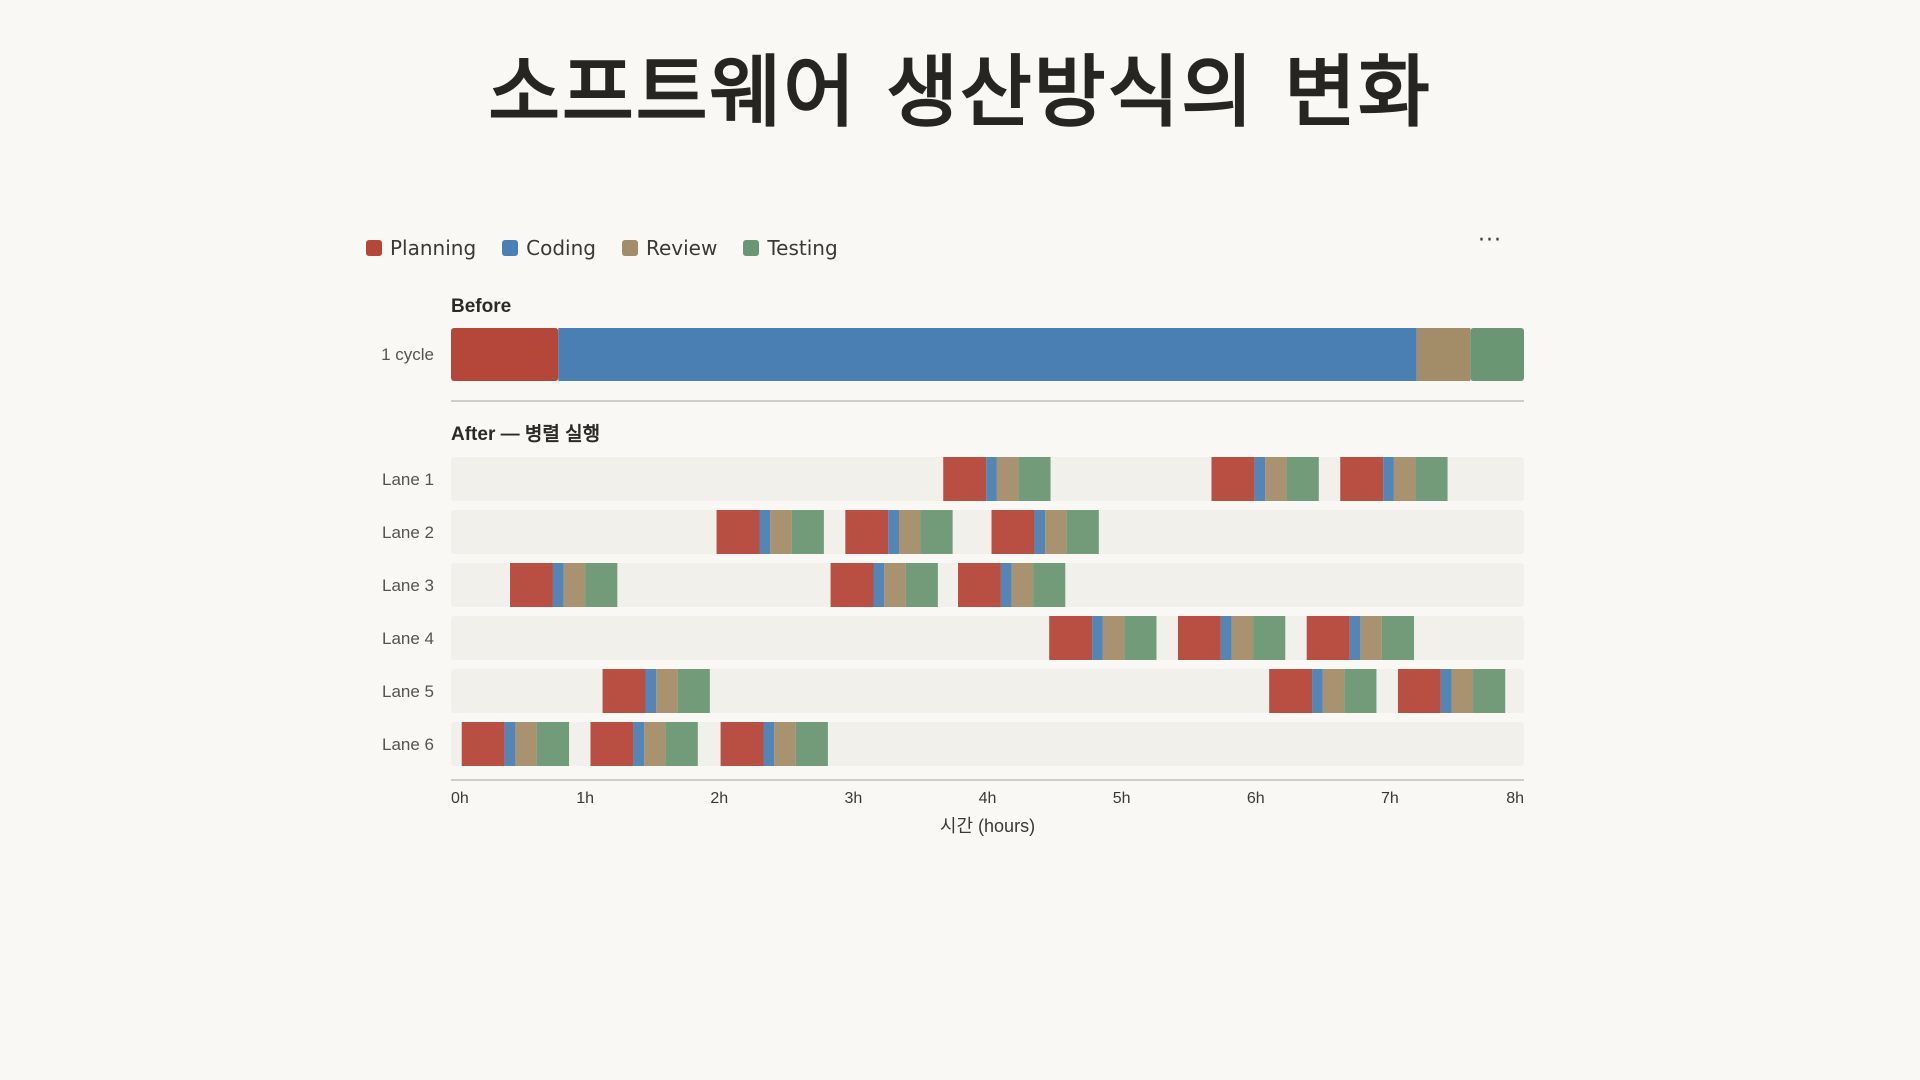  What do you see at coordinates (1199, 638) in the screenshot?
I see `lane-4-cycle-2-planning` at bounding box center [1199, 638].